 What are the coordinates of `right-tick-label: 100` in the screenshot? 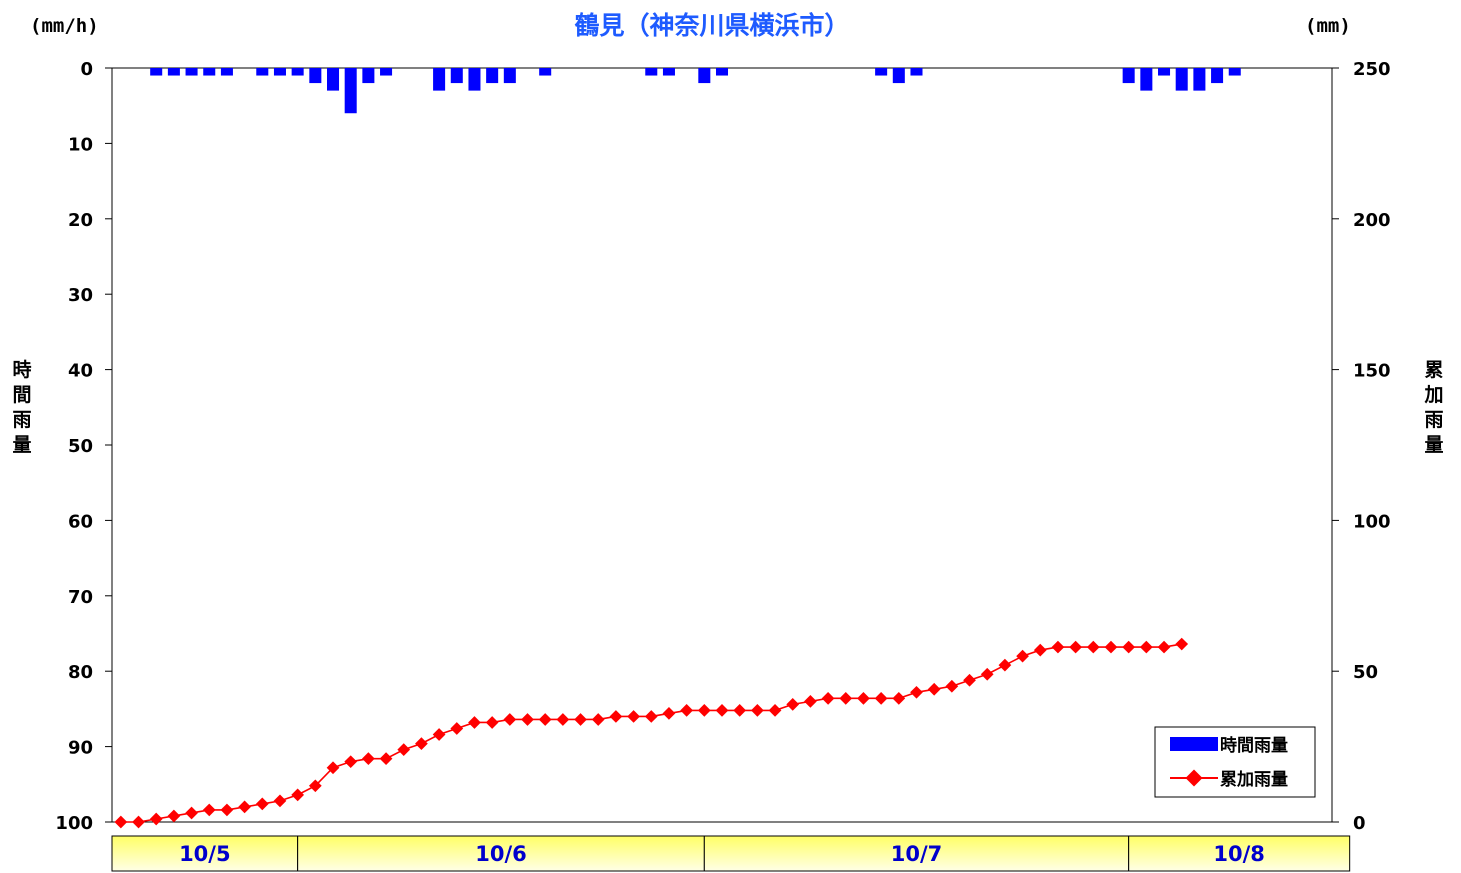 It's located at (1372, 521).